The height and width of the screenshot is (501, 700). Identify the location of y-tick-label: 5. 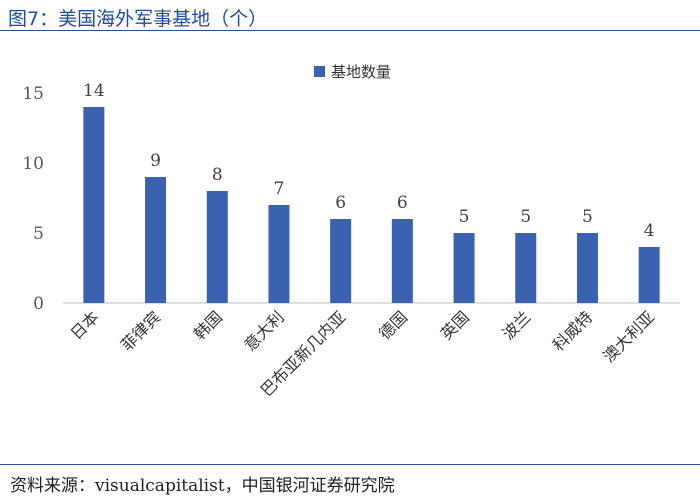
(38, 234).